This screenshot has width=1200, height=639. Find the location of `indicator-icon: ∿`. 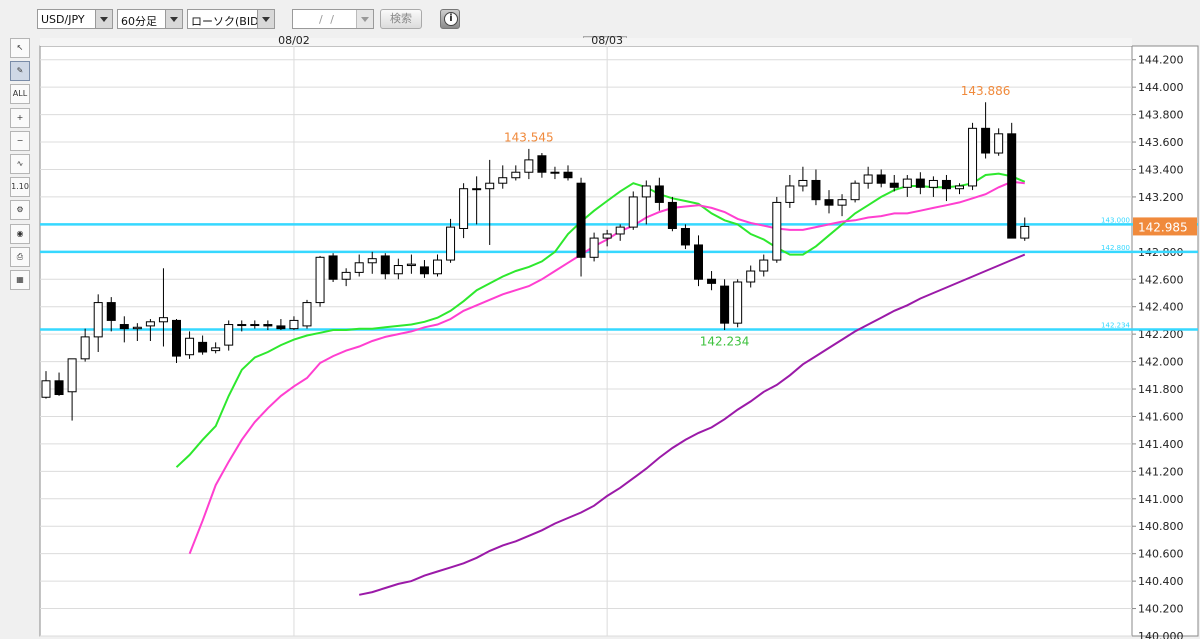

indicator-icon: ∿ is located at coordinates (20, 164).